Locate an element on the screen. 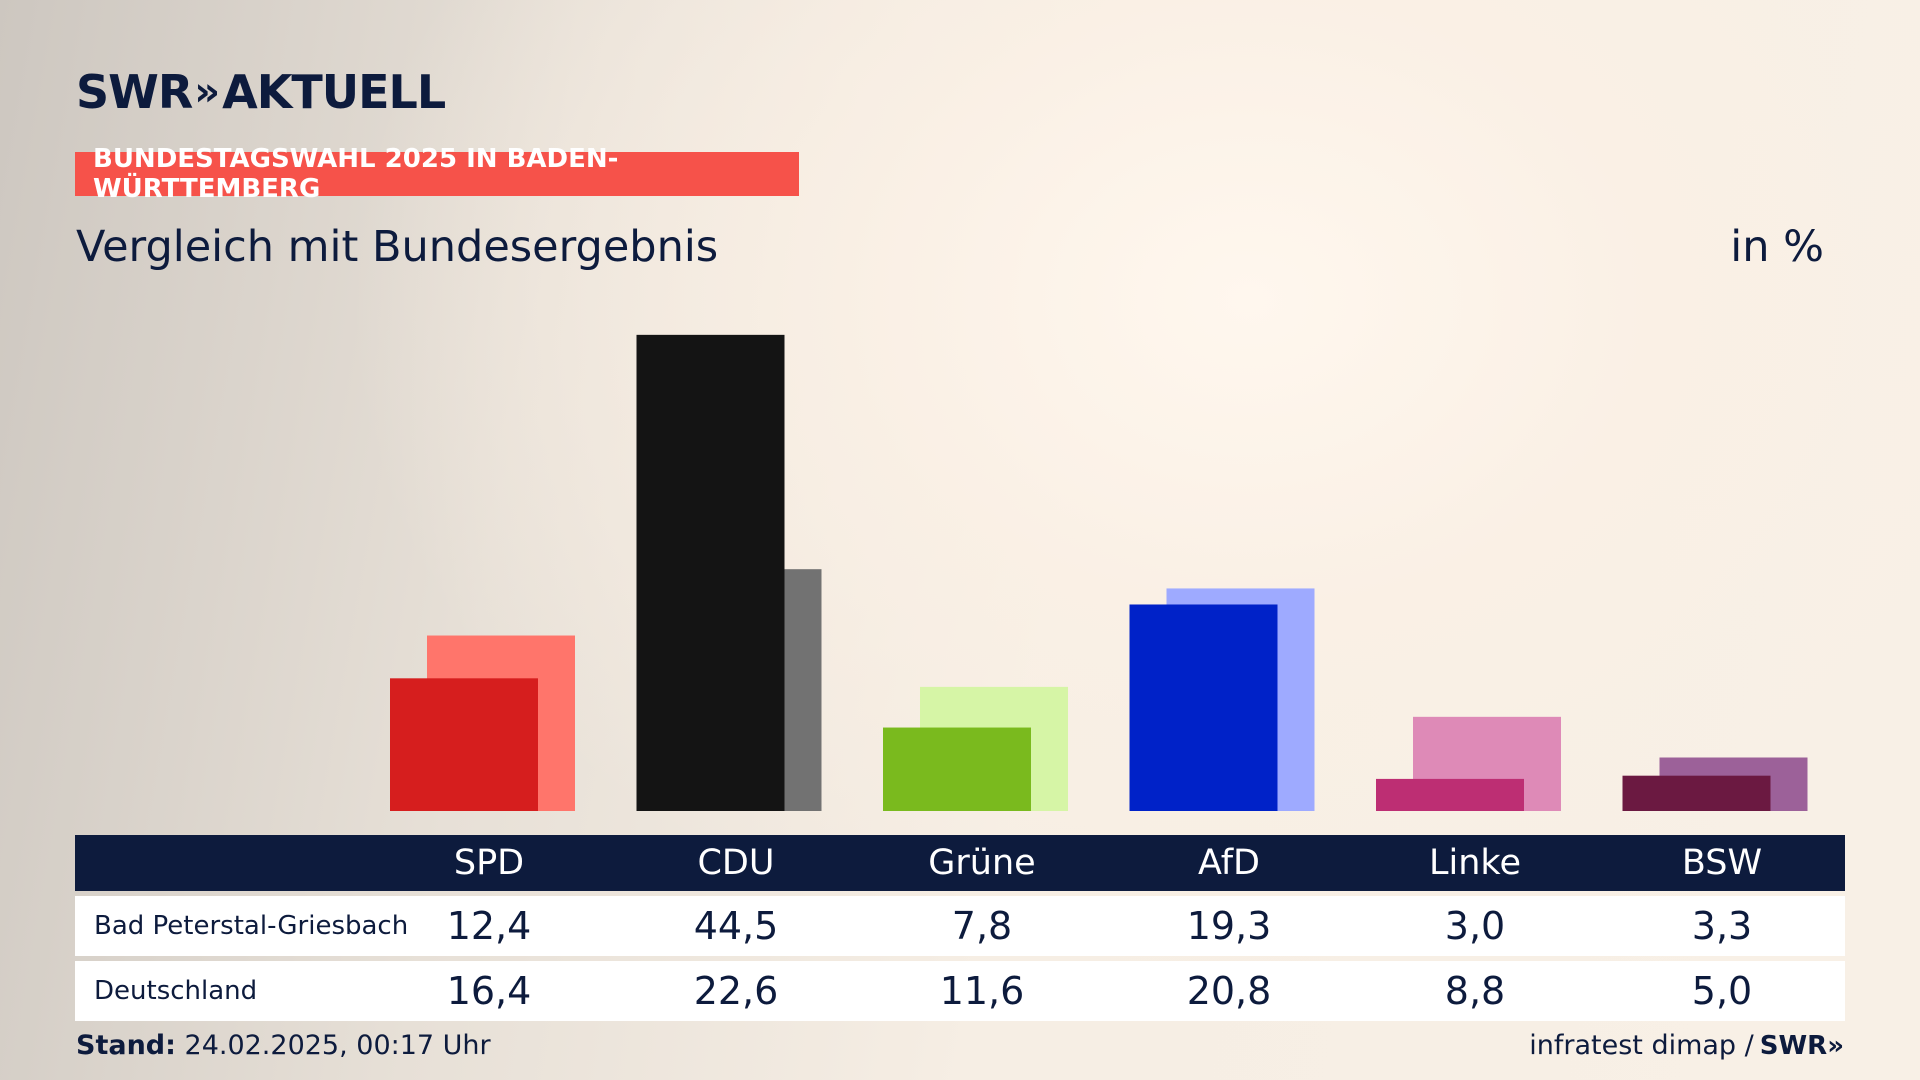  cell-value: 8,8 is located at coordinates (1475, 991).